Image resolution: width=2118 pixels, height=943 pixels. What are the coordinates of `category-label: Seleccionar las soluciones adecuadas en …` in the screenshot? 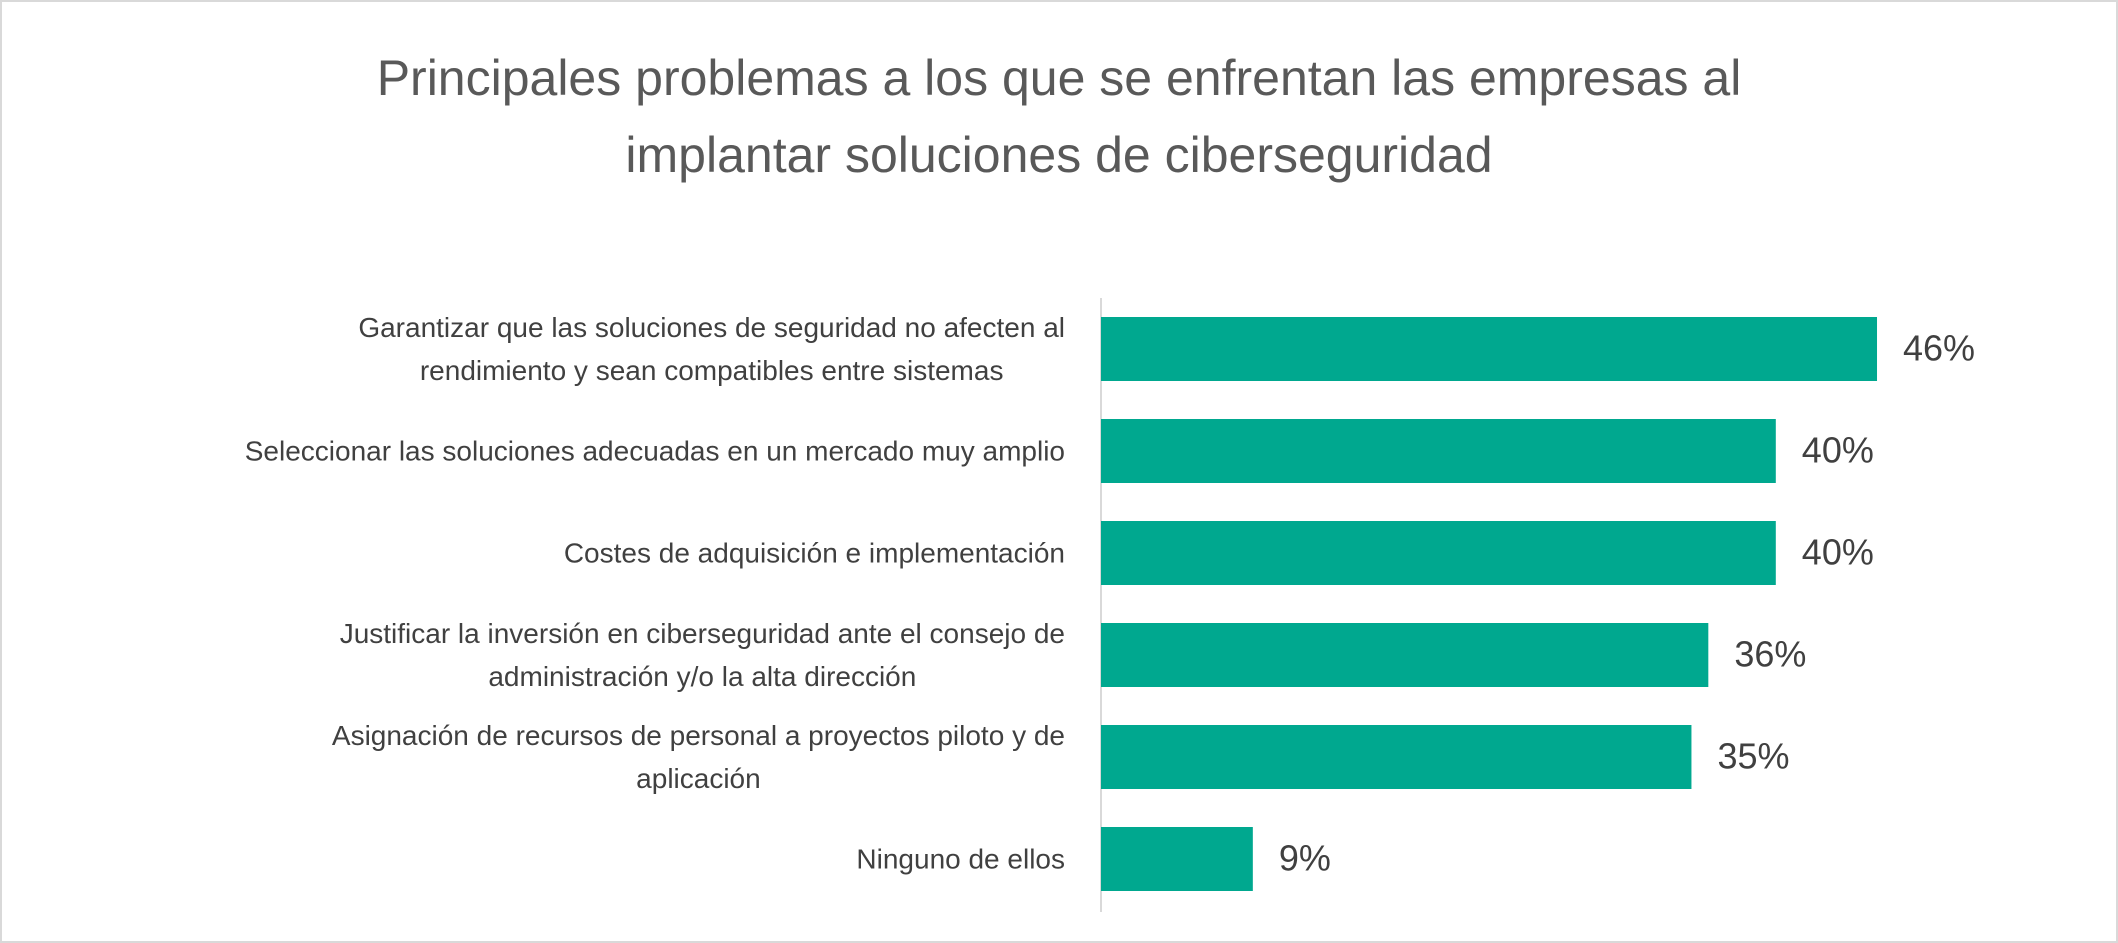 It's located at (654, 451).